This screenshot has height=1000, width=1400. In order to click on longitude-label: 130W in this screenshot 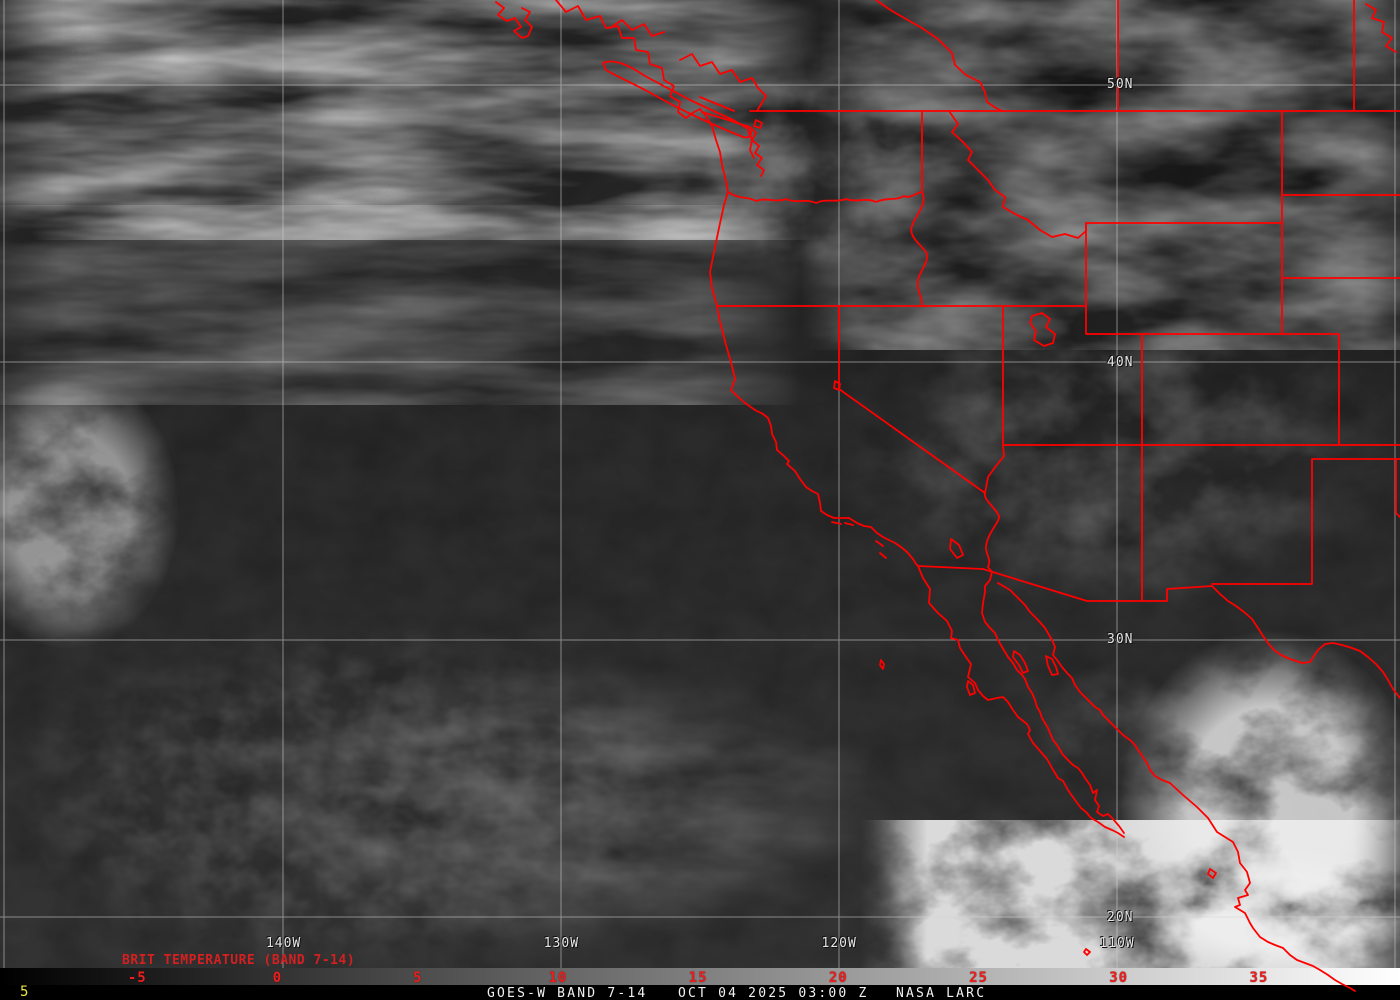, I will do `click(561, 943)`.